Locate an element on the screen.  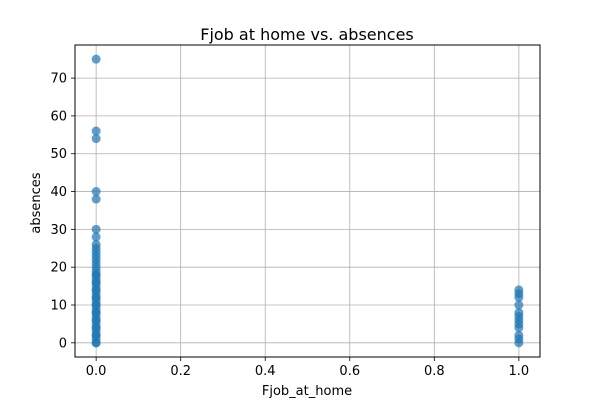
y-tick-label: 0 is located at coordinates (63, 343).